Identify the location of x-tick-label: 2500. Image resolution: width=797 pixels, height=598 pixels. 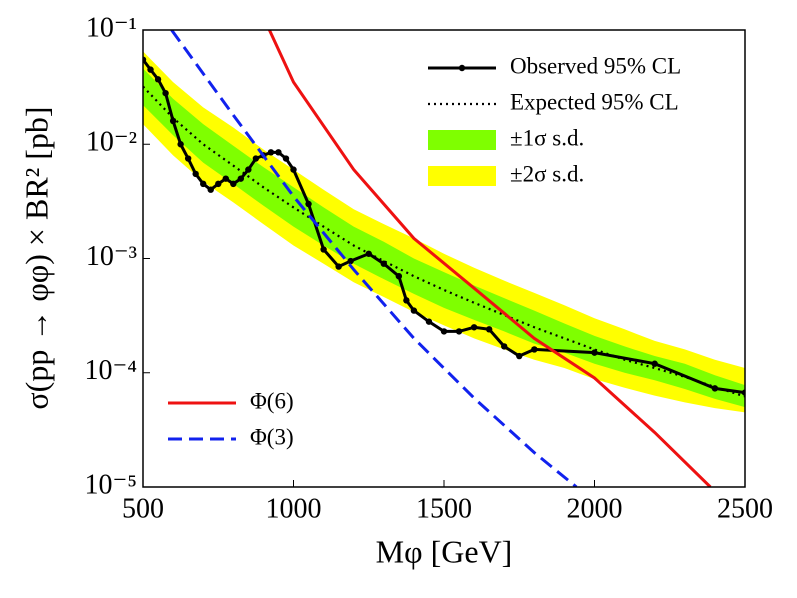
(745, 508).